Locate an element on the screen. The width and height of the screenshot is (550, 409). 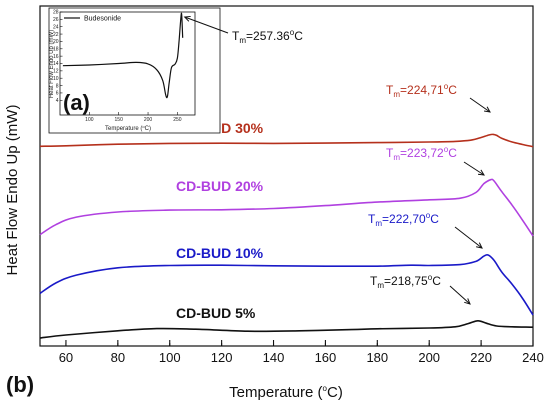
inset-y-tick-label: 22 is located at coordinates (56, 35).